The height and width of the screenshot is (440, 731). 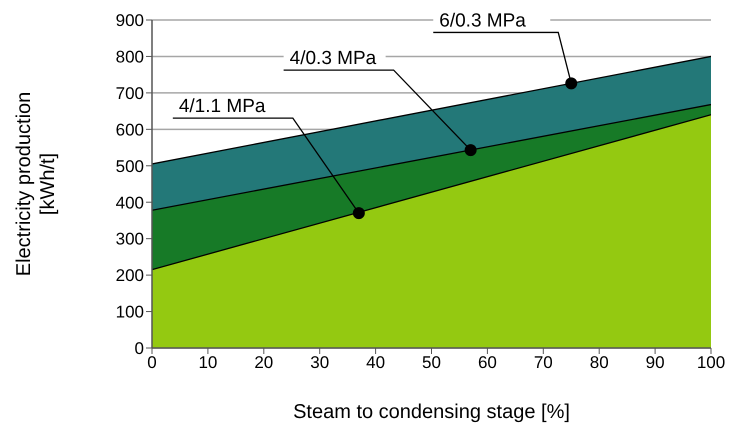 What do you see at coordinates (264, 362) in the screenshot?
I see `x-tick-label: 20` at bounding box center [264, 362].